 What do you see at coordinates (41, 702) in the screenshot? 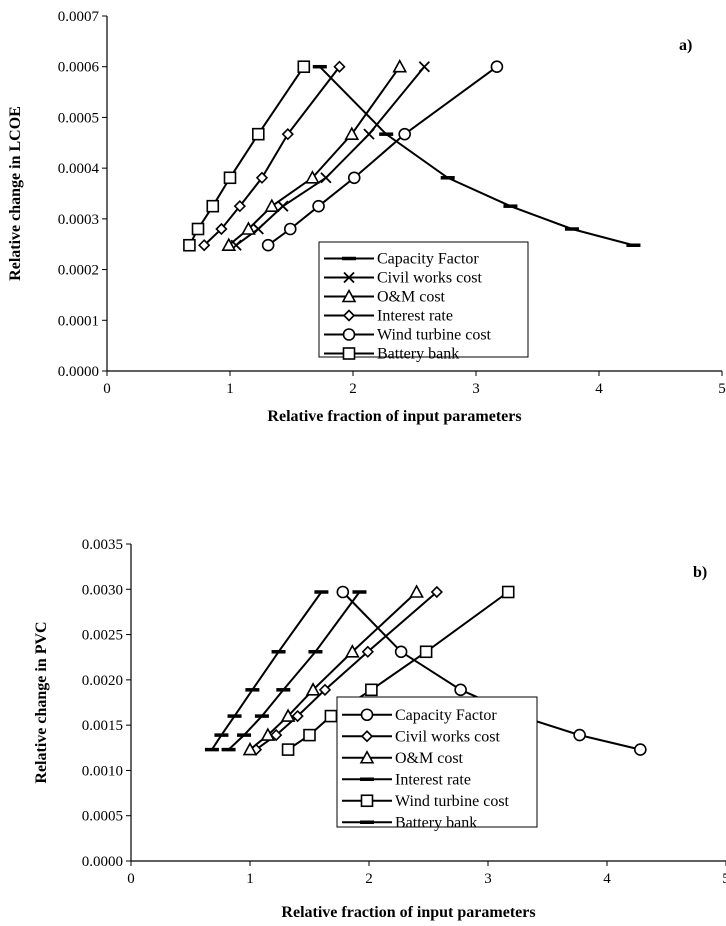
I see `y-axis-label: Relative change in PVC` at bounding box center [41, 702].